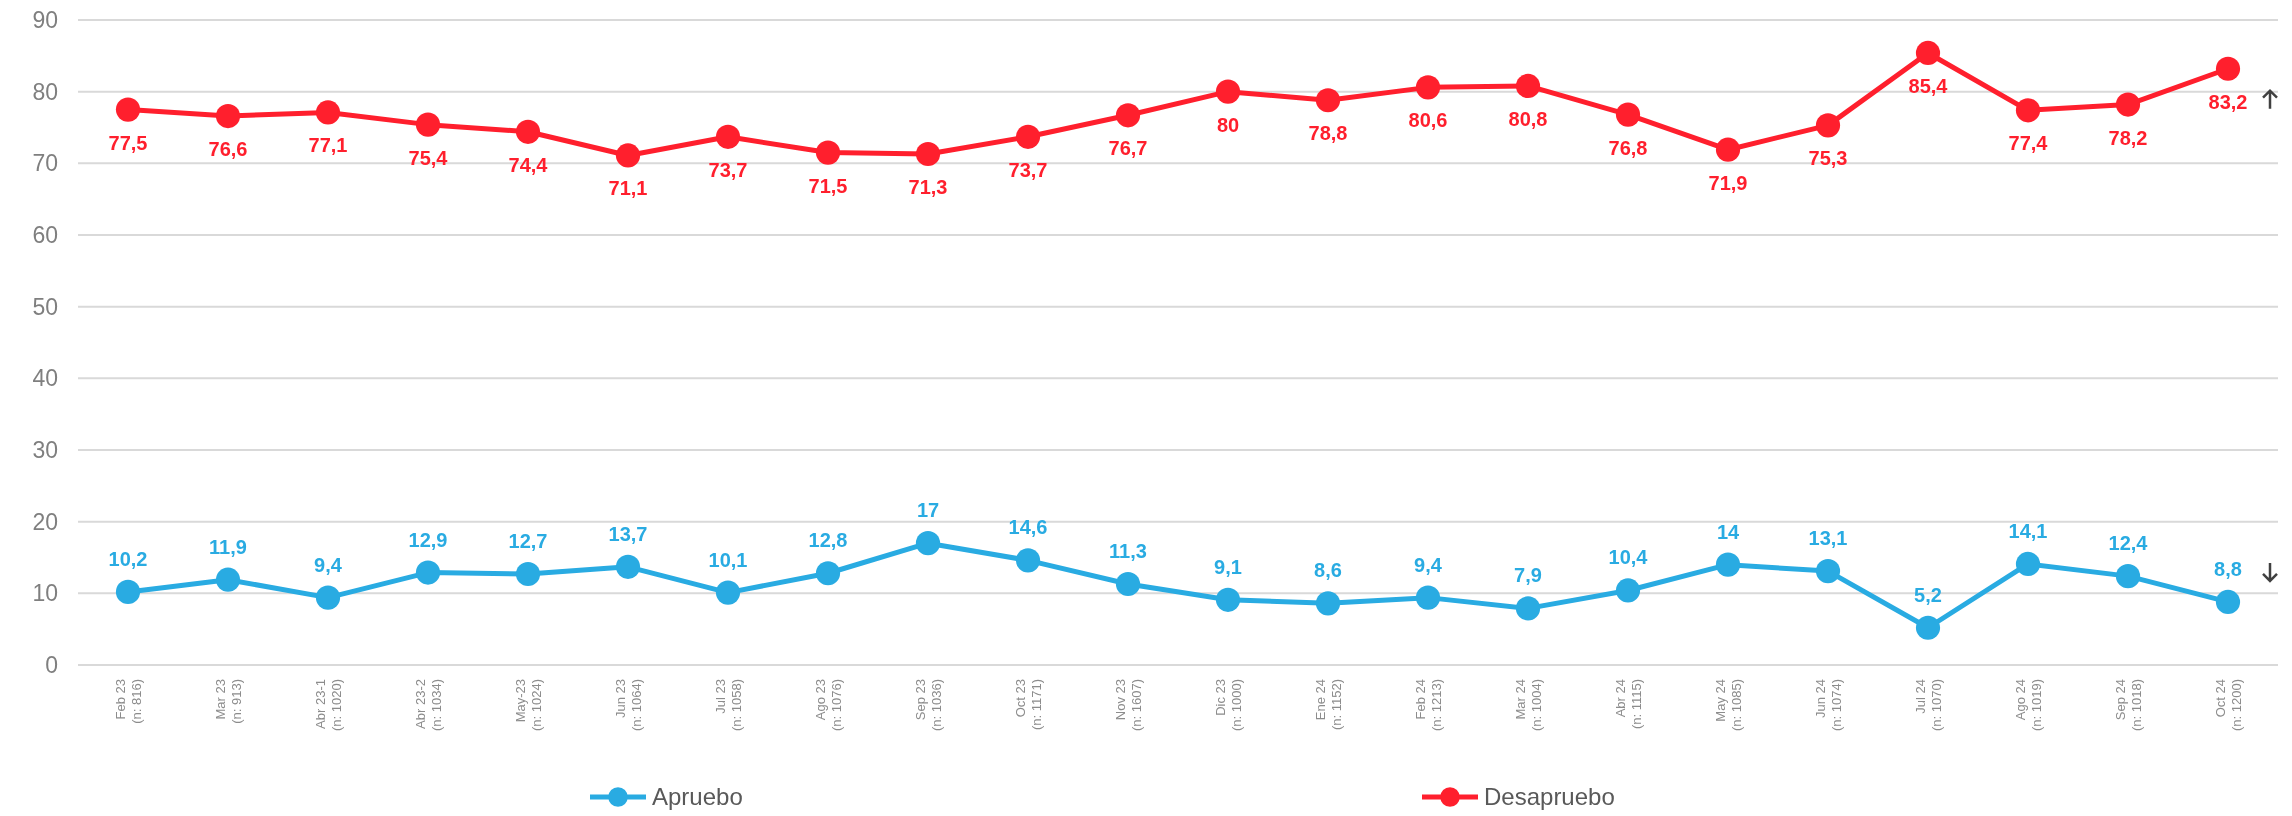 The image size is (2292, 816). What do you see at coordinates (328, 145) in the screenshot?
I see `data-label: 77,1` at bounding box center [328, 145].